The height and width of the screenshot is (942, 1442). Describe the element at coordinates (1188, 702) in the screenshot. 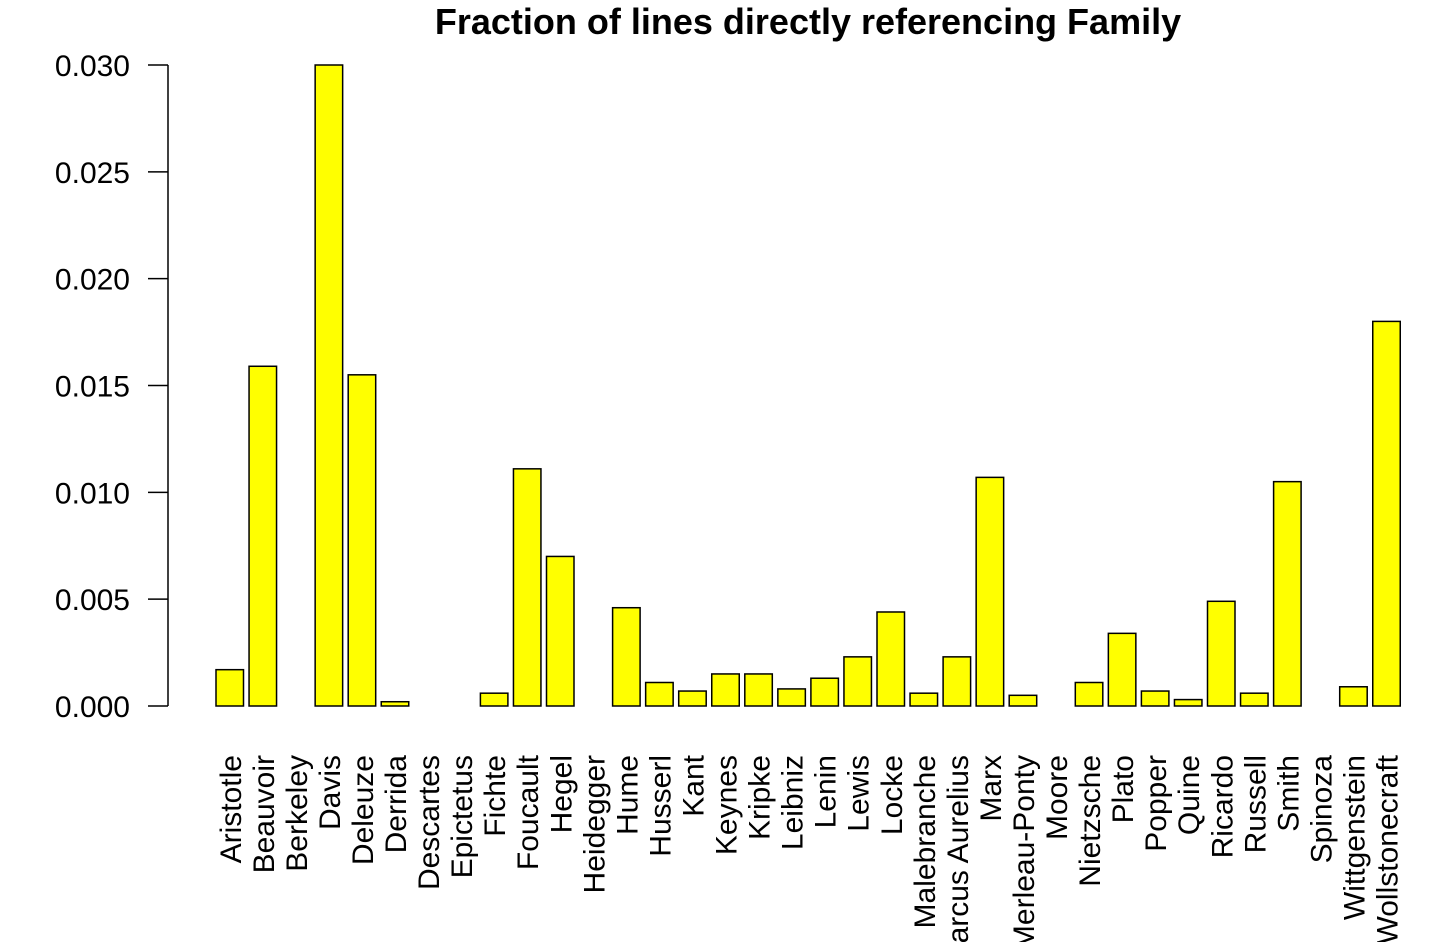

I see `bar-quine` at that location.